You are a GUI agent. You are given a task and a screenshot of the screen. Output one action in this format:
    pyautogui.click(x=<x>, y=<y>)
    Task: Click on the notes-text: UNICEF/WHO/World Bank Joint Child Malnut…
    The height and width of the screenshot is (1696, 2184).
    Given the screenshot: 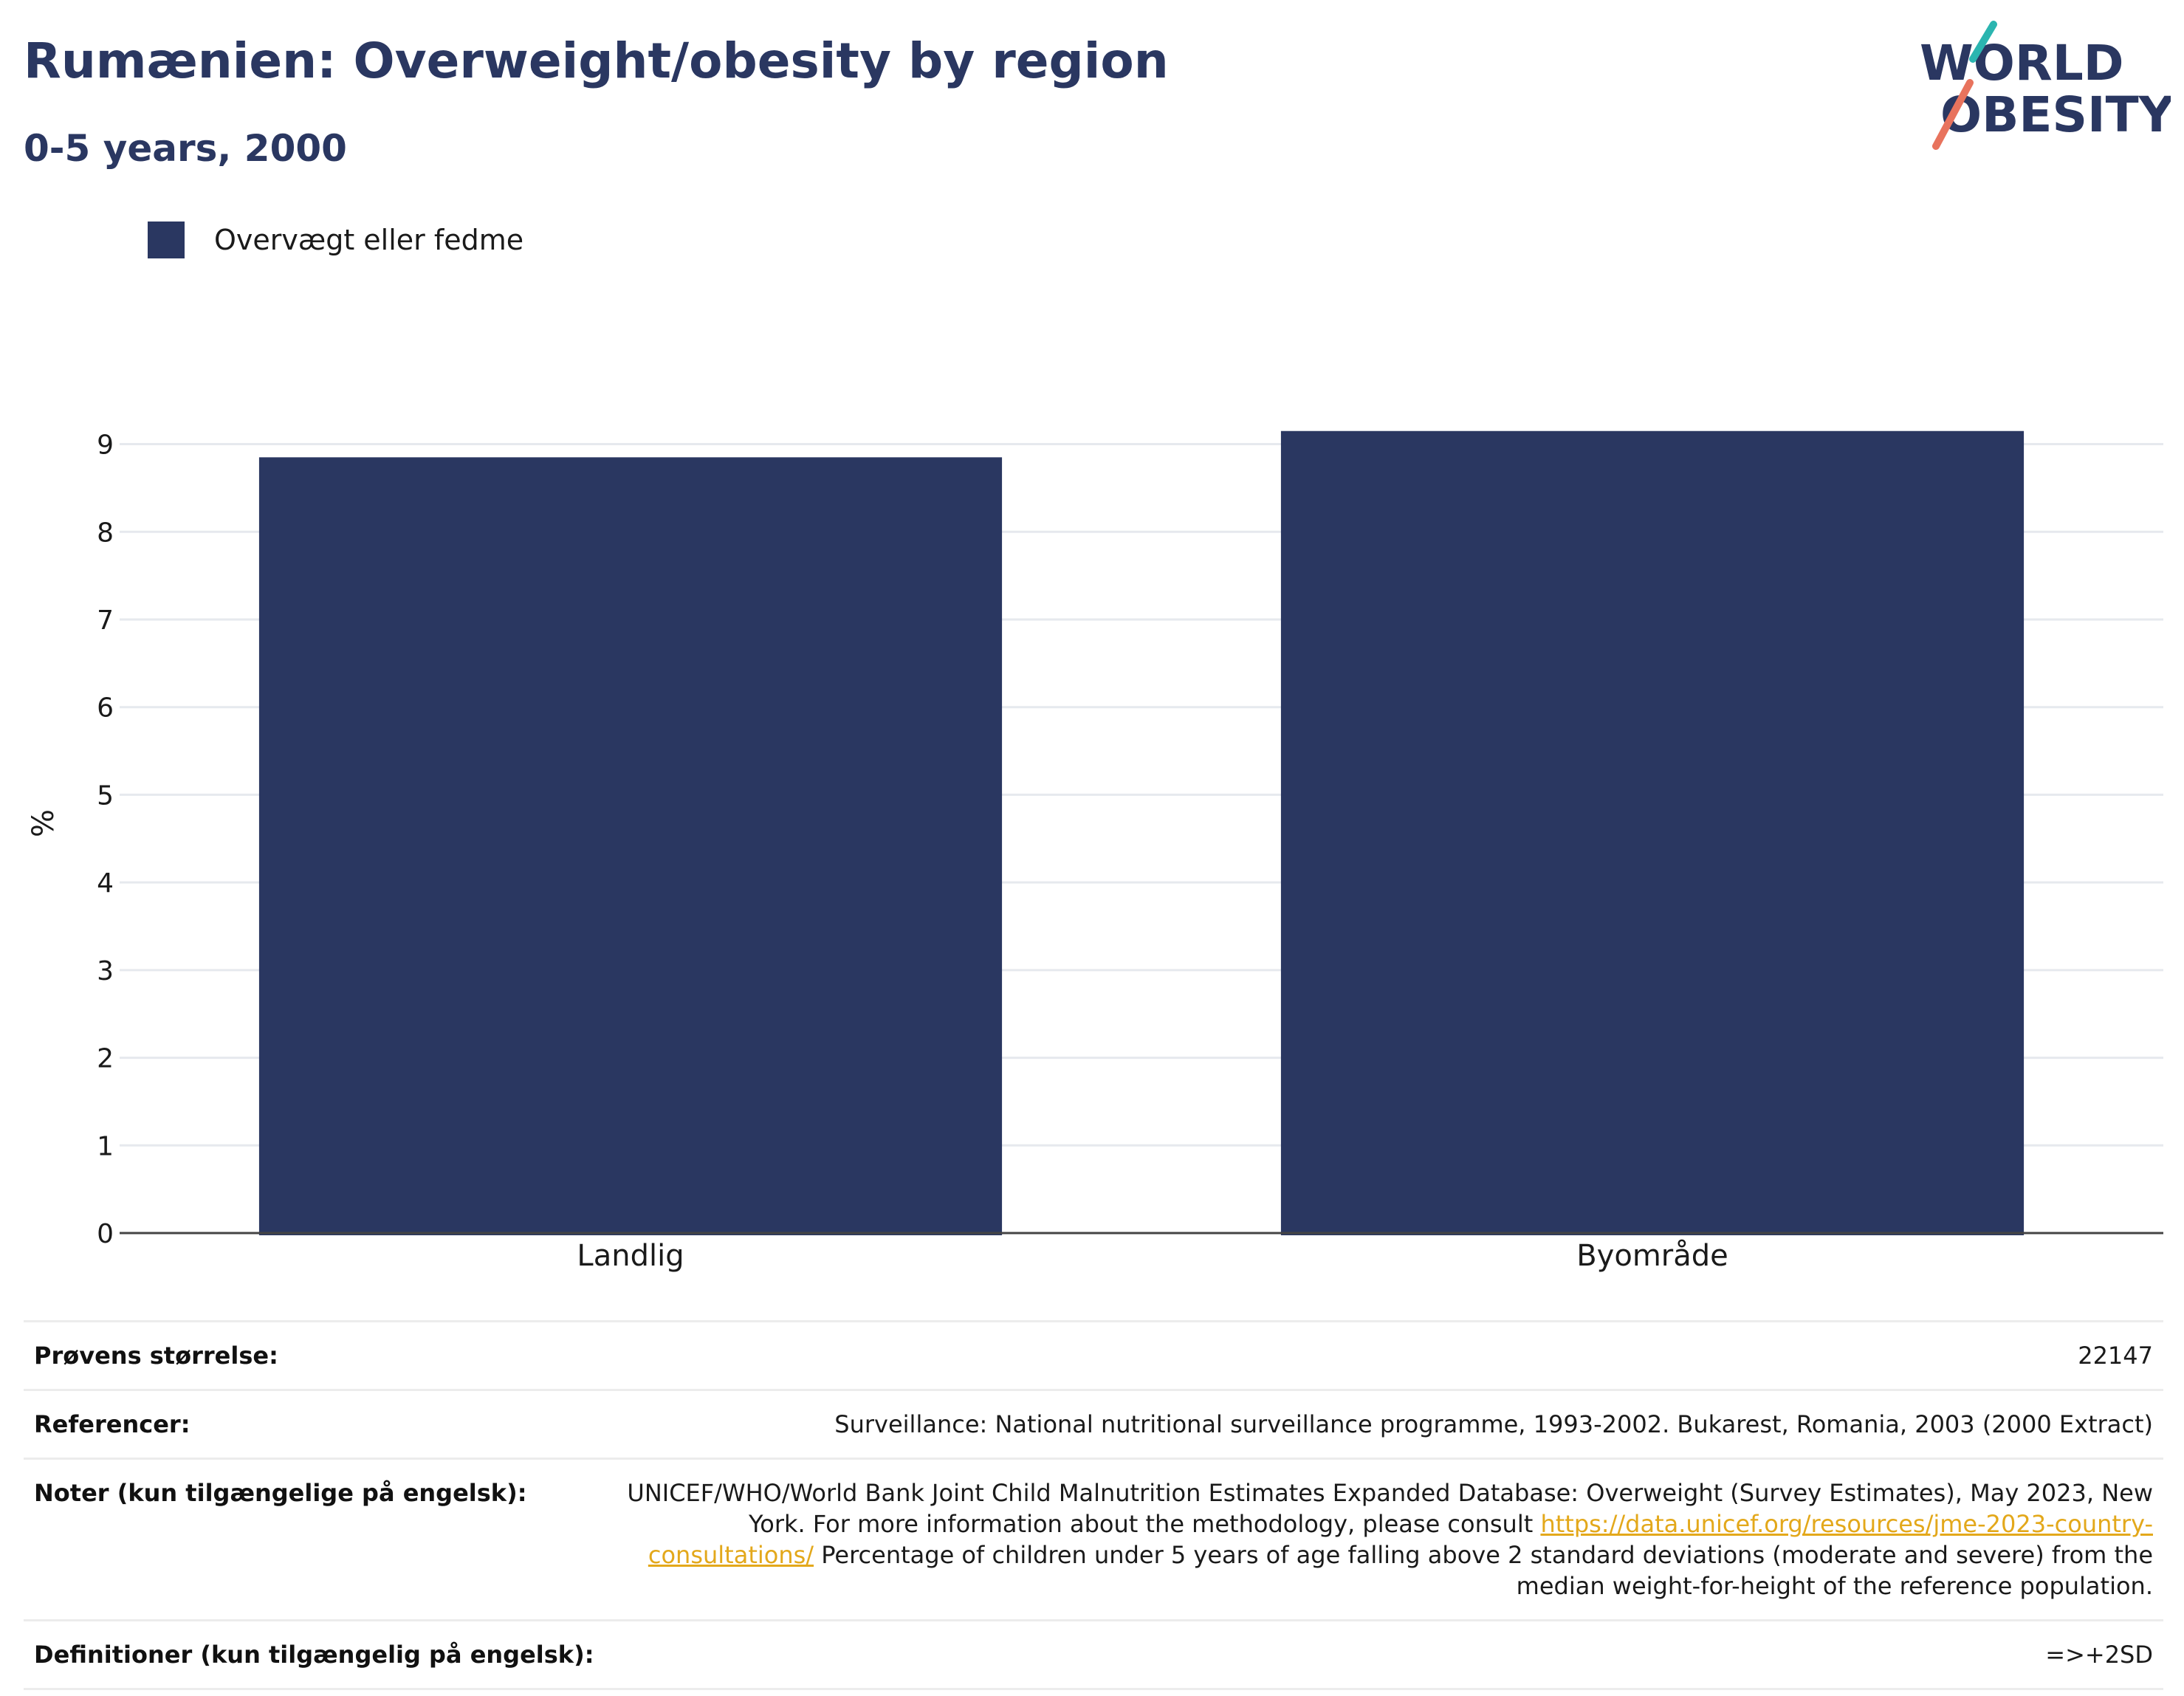 What is the action you would take?
    pyautogui.click(x=1390, y=1509)
    